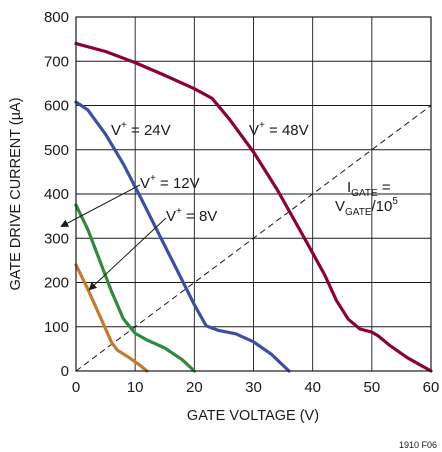 This screenshot has width=442, height=452. What do you see at coordinates (56, 150) in the screenshot?
I see `y-tick-label: 500` at bounding box center [56, 150].